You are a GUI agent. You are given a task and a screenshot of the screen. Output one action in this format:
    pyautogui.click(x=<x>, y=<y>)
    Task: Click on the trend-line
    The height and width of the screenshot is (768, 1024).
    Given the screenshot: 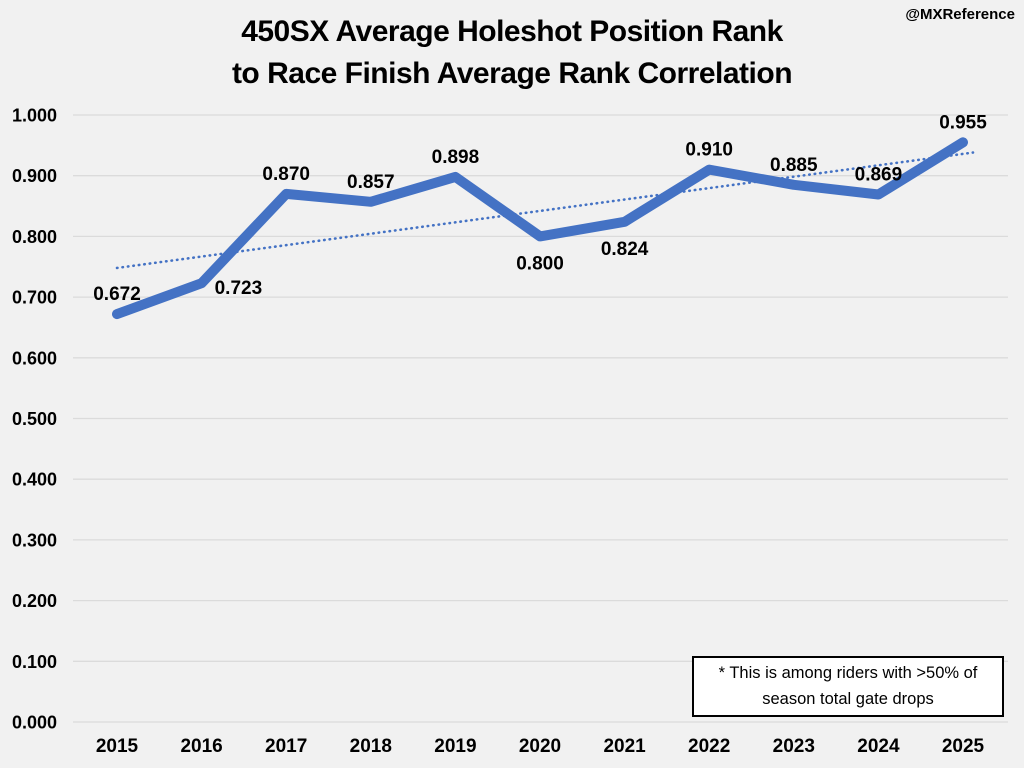 What is the action you would take?
    pyautogui.click(x=545, y=210)
    